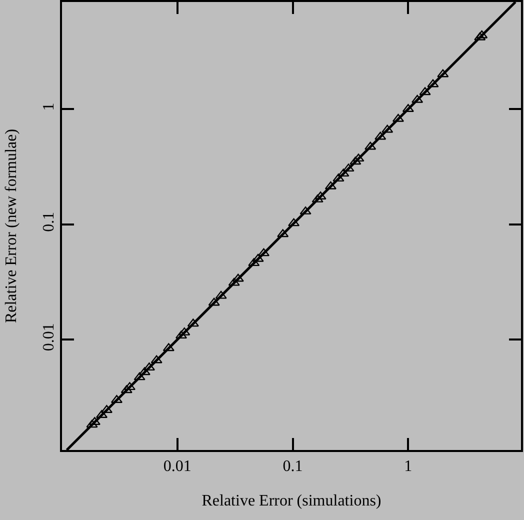  Describe the element at coordinates (49, 337) in the screenshot. I see `y-tick-label: 0.01` at that location.